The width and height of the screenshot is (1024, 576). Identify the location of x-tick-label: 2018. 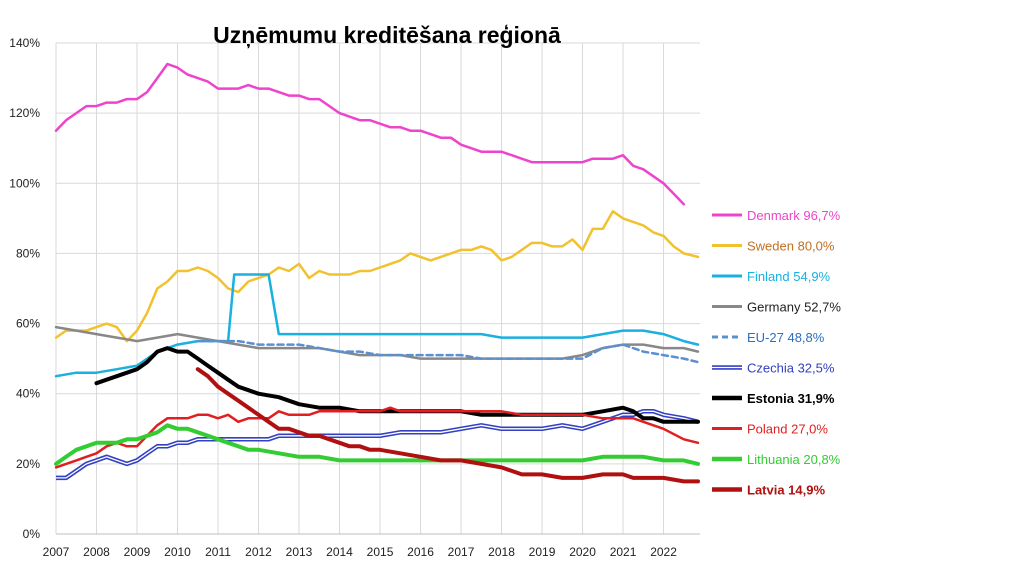
(501, 552).